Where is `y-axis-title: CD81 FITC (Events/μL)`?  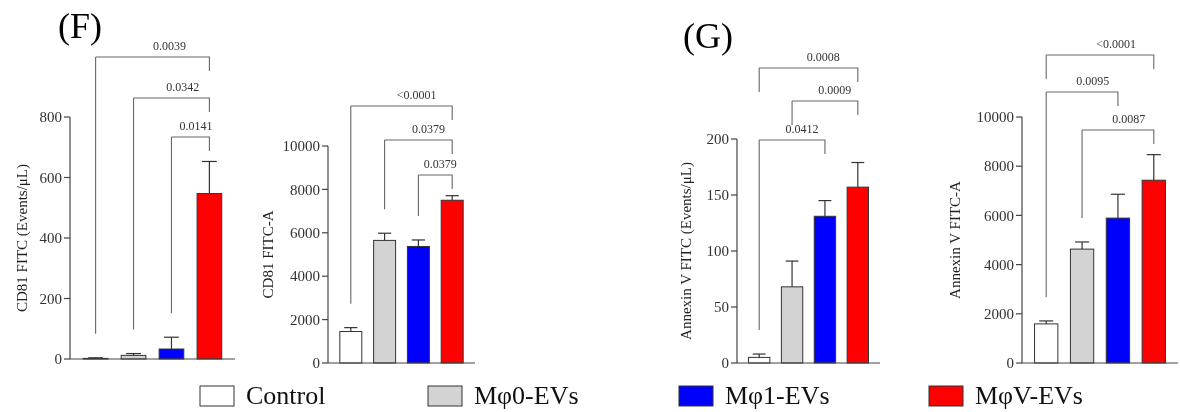 y-axis-title: CD81 FITC (Events/μL) is located at coordinates (23, 238).